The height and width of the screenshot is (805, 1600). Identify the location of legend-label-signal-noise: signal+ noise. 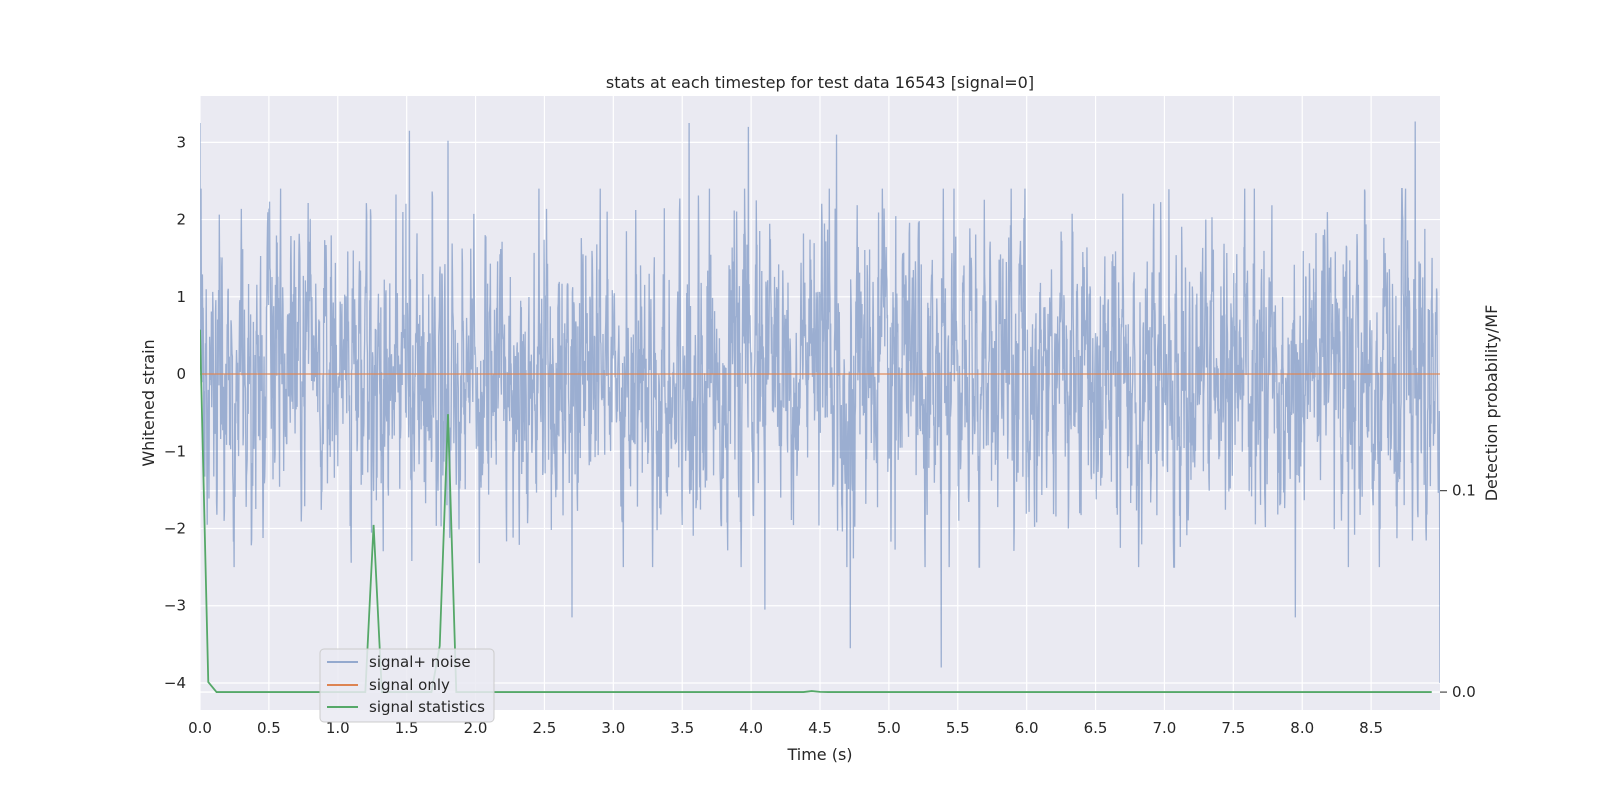
(420, 662).